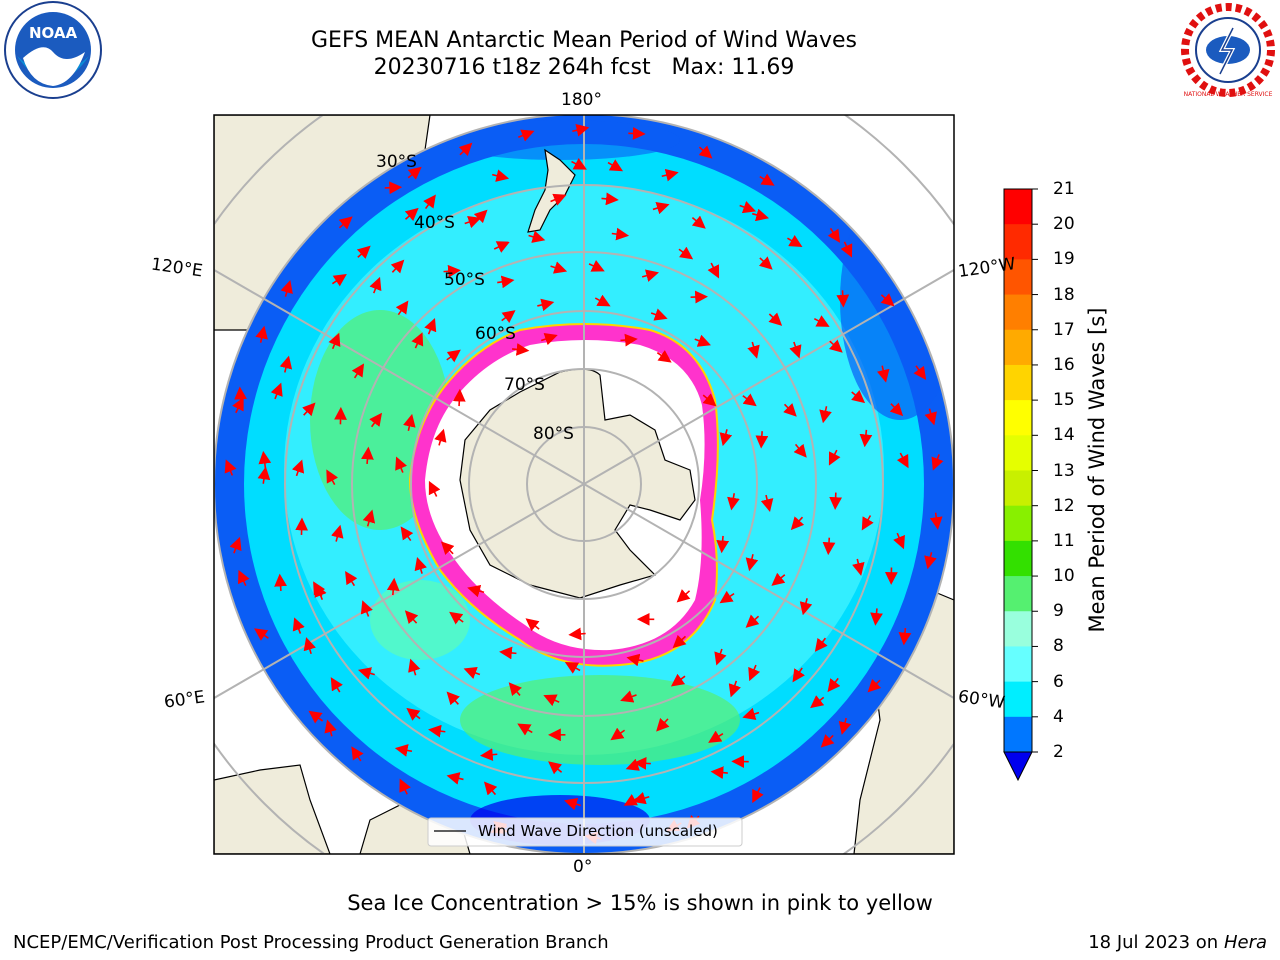  What do you see at coordinates (1064, 189) in the screenshot?
I see `colorbar-tick-label: 21` at bounding box center [1064, 189].